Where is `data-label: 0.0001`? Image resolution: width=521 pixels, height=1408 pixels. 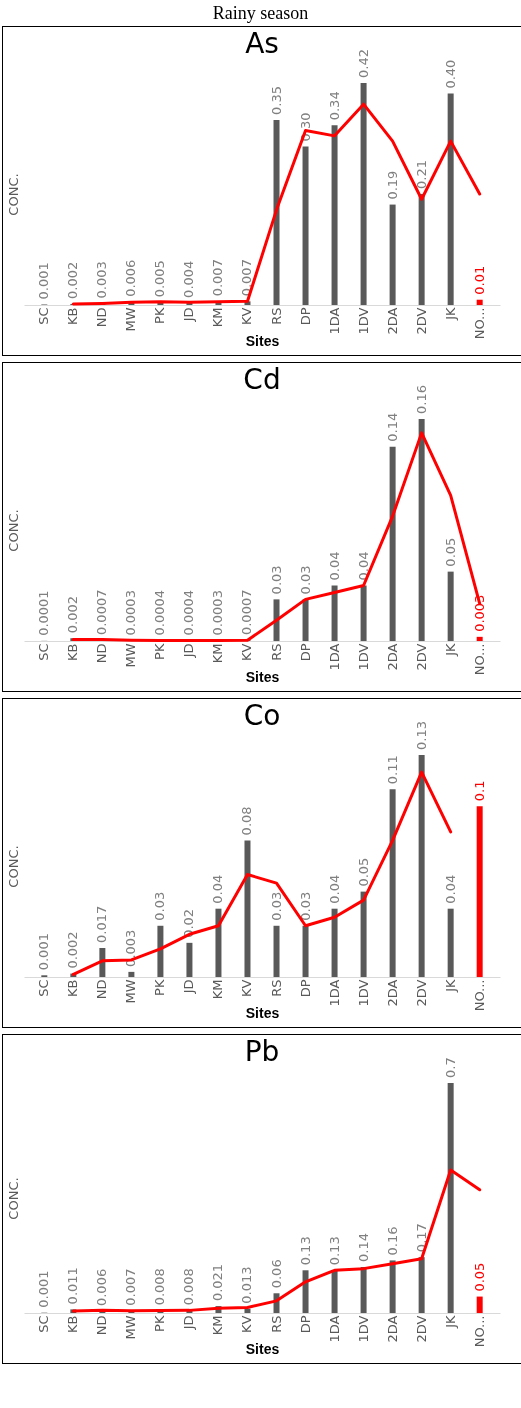 data-label: 0.0001 is located at coordinates (44, 613).